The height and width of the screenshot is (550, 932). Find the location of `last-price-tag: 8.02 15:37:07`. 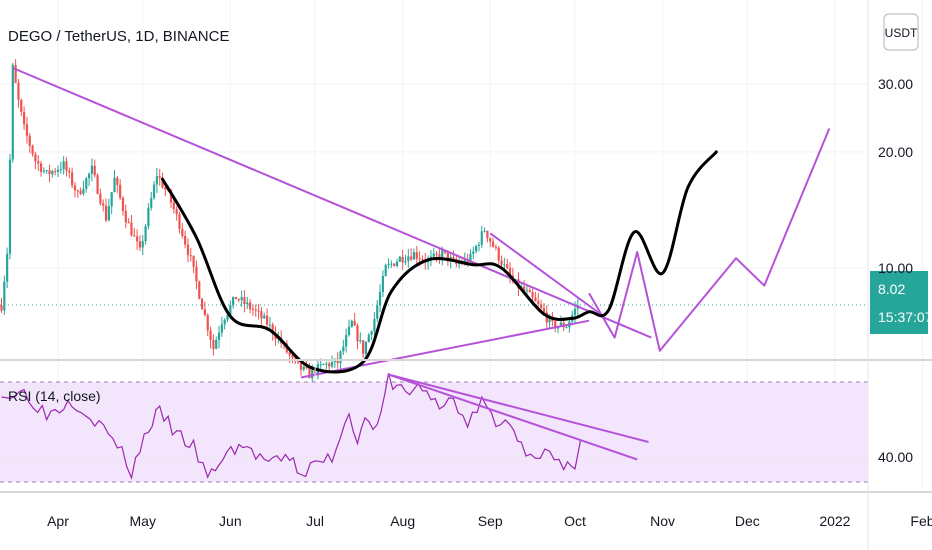

last-price-tag: 8.02 15:37:07 is located at coordinates (901, 302).